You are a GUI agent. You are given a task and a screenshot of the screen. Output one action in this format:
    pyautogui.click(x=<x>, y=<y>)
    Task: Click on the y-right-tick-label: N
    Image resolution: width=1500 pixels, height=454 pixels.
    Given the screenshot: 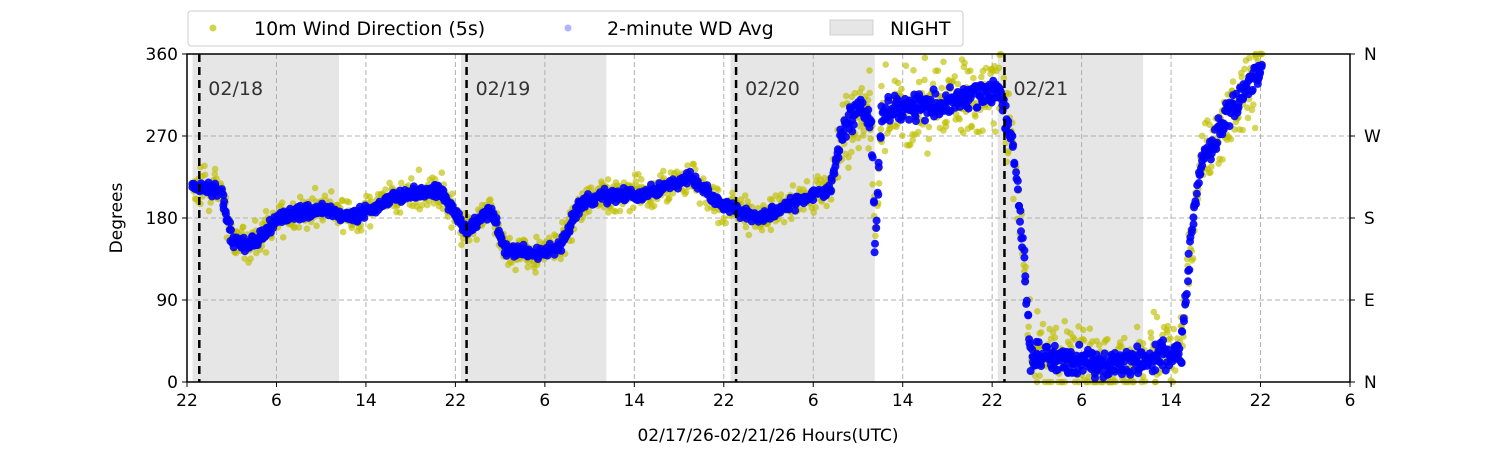 What is the action you would take?
    pyautogui.click(x=1370, y=383)
    